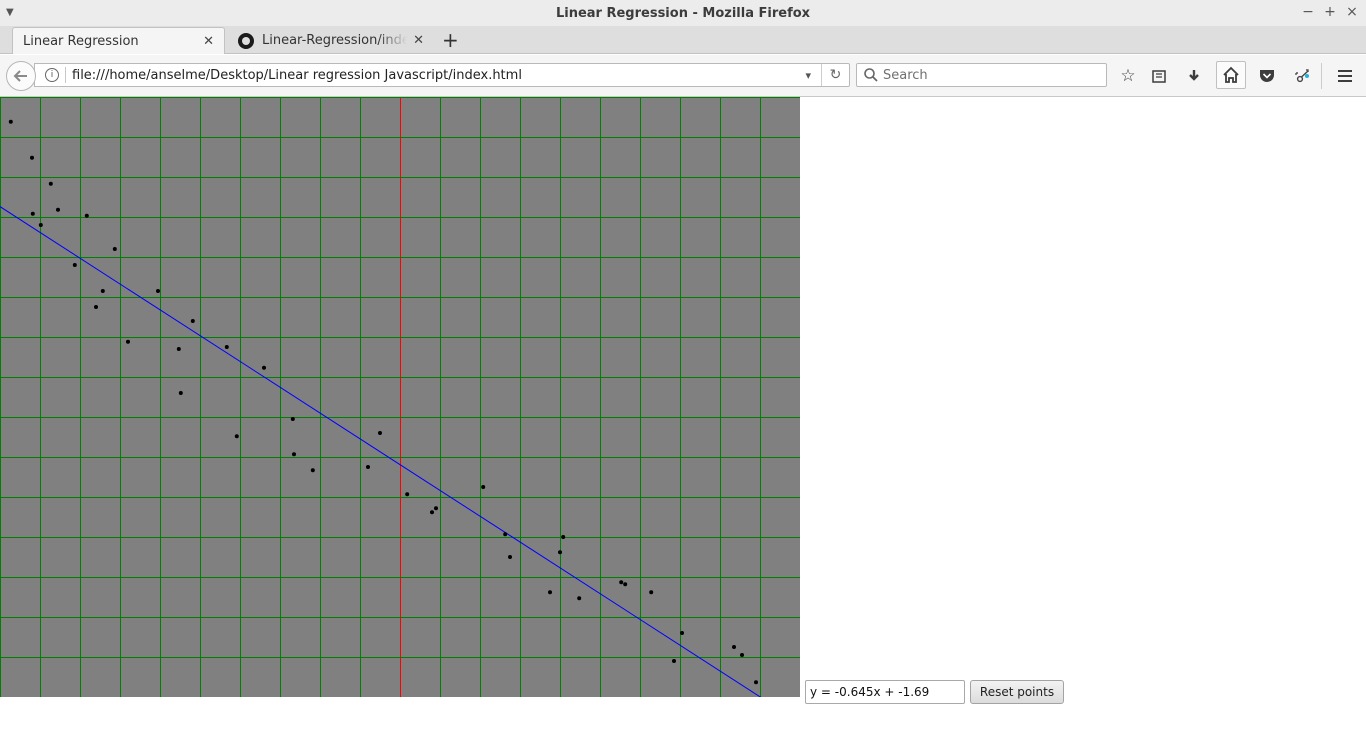 Image resolution: width=1366 pixels, height=743 pixels. What do you see at coordinates (1194, 76) in the screenshot?
I see `download-icon` at bounding box center [1194, 76].